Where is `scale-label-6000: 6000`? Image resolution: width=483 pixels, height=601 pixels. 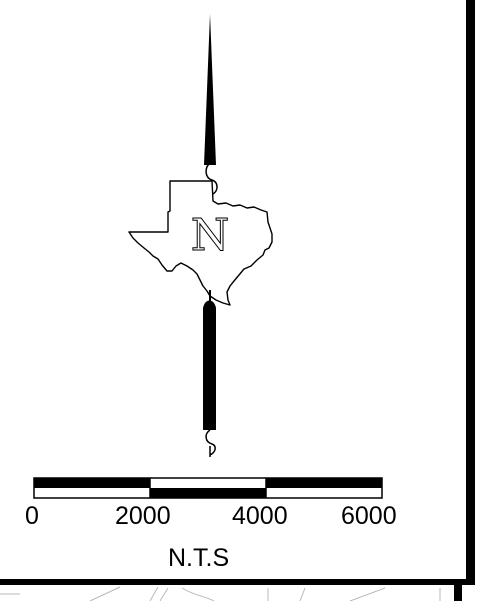
scale-label-6000: 6000 is located at coordinates (369, 516).